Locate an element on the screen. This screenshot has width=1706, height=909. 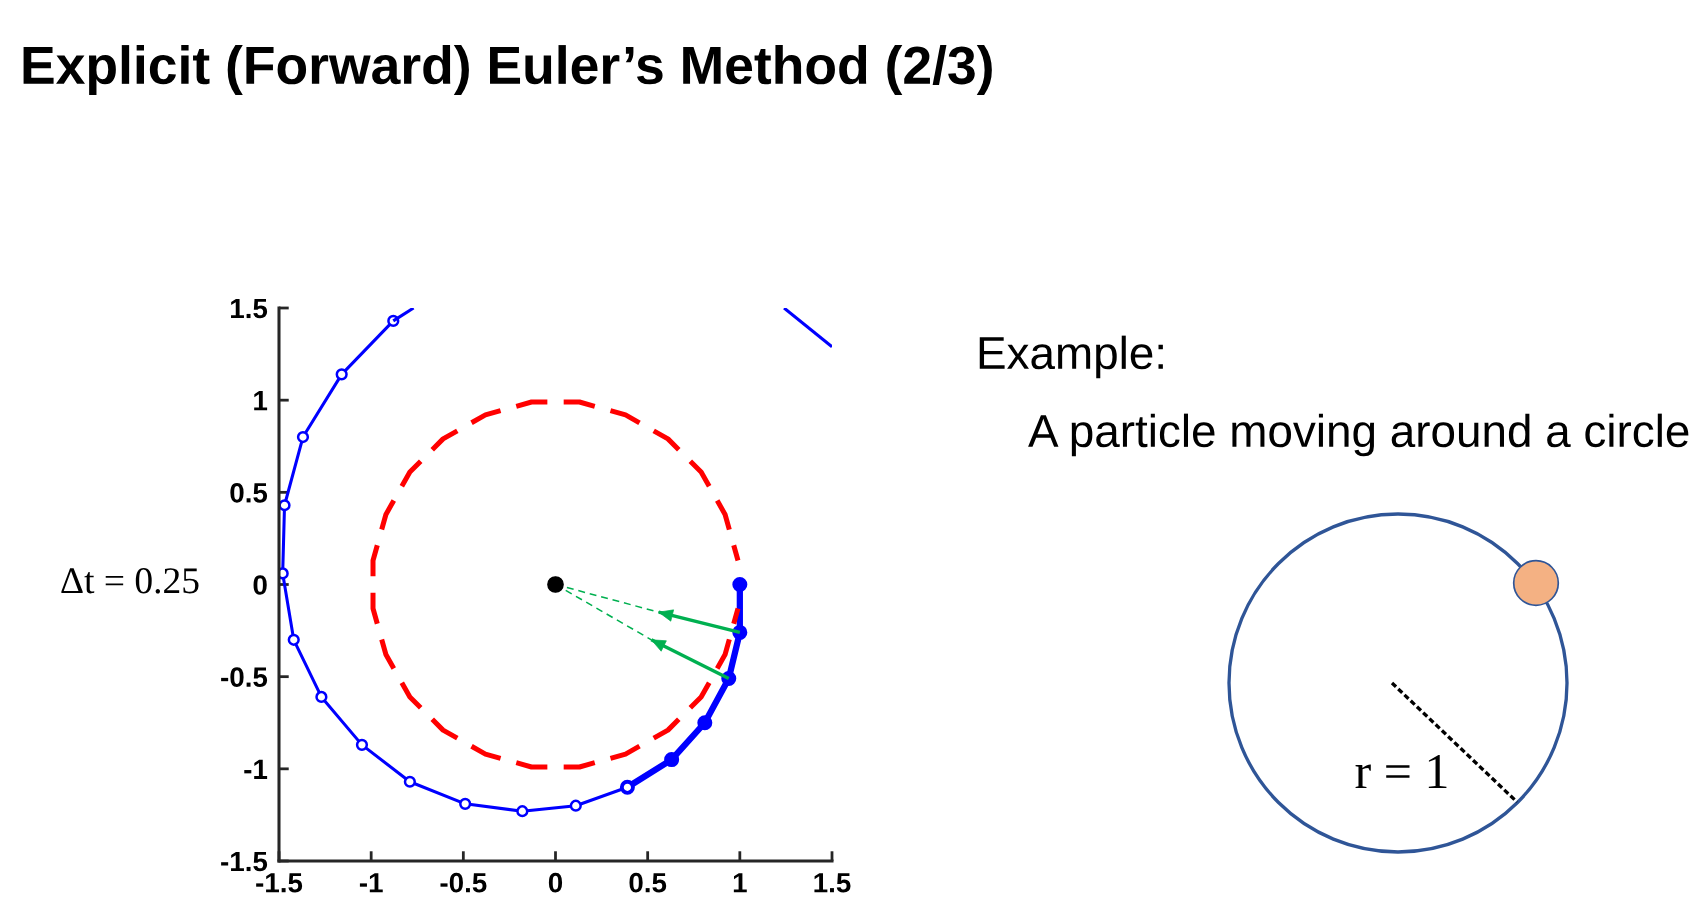
x-tick-label: 1 is located at coordinates (740, 883).